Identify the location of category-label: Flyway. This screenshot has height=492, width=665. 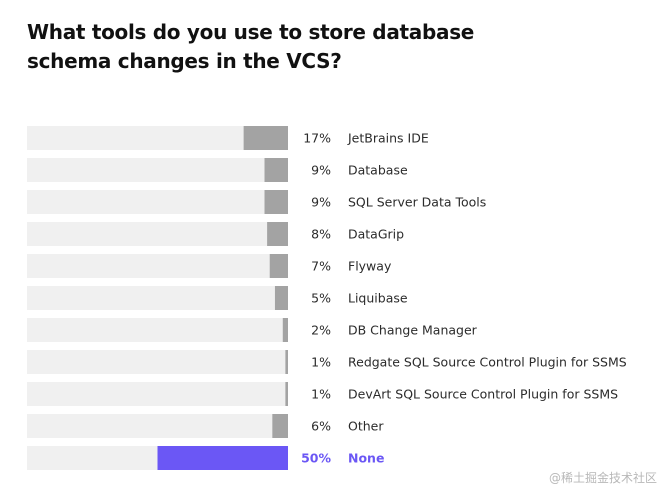
(370, 266).